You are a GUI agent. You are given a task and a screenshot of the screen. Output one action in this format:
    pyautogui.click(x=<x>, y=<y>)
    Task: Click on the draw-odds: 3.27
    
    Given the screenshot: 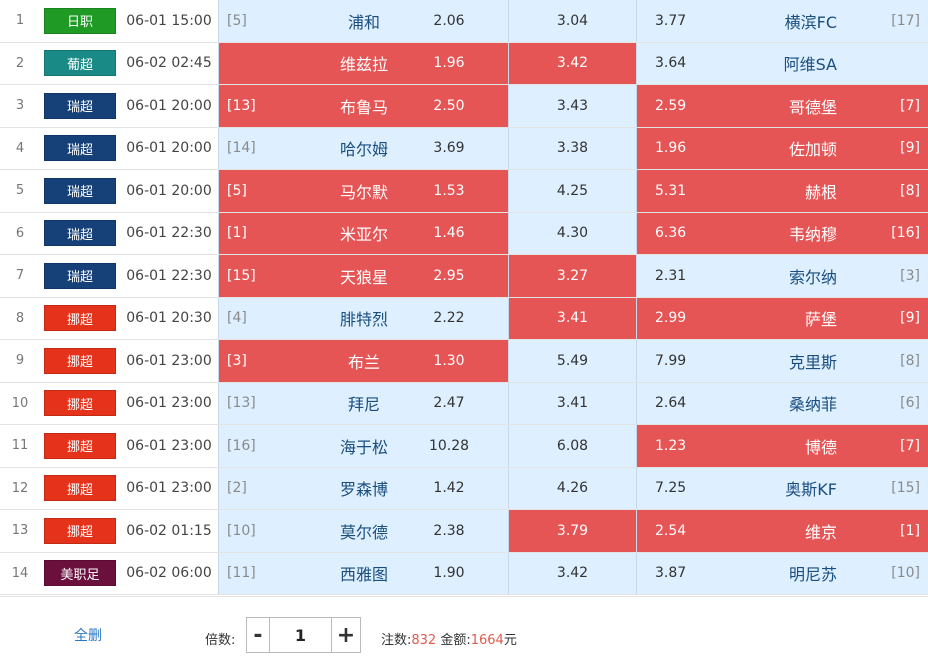 What is the action you would take?
    pyautogui.click(x=572, y=275)
    